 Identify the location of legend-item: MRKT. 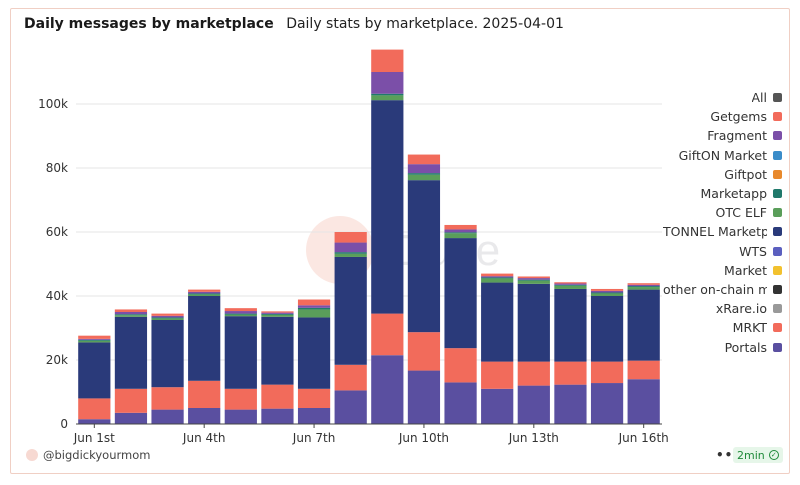
(722, 327).